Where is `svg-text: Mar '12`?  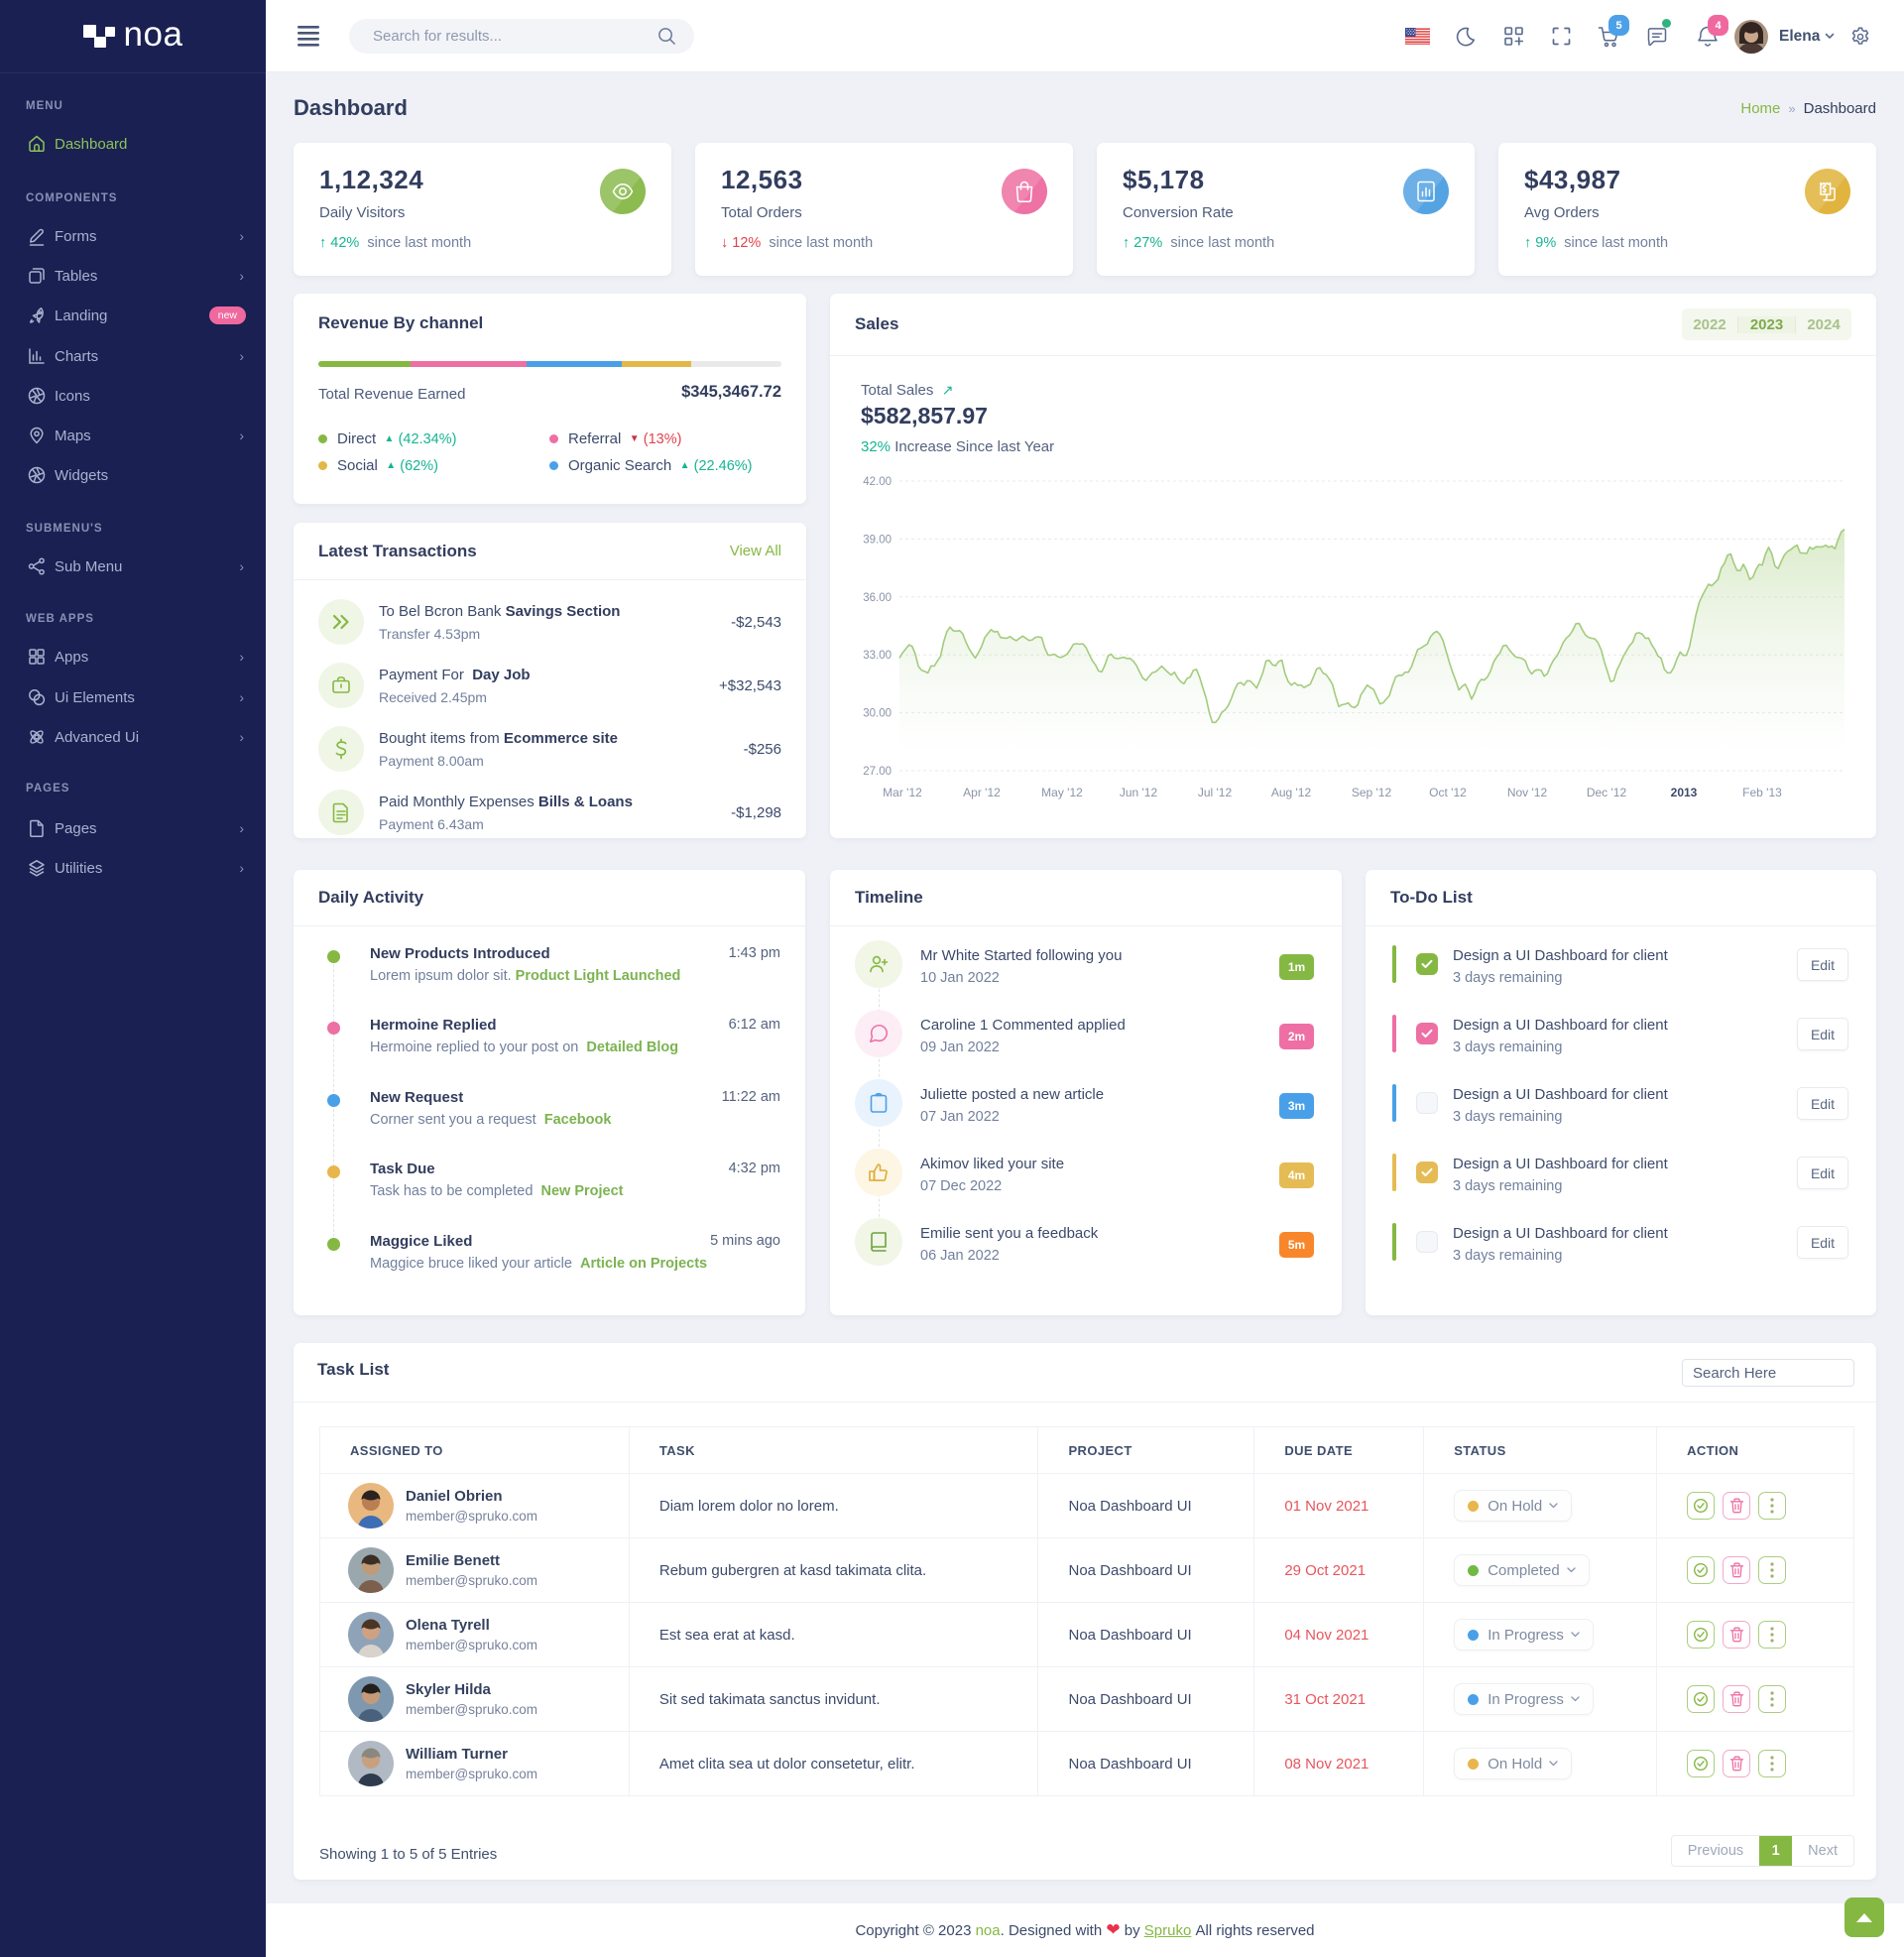
svg-text: Mar '12 is located at coordinates (902, 792).